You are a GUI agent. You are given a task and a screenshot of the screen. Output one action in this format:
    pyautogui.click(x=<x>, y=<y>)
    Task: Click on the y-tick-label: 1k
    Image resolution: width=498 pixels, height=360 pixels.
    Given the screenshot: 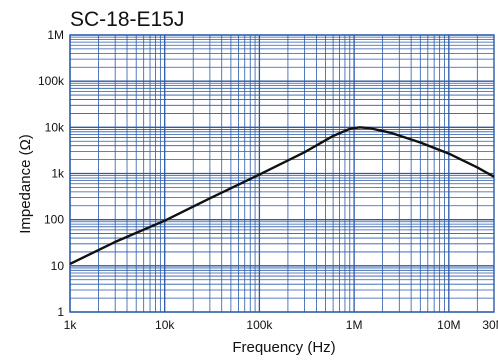 What is the action you would take?
    pyautogui.click(x=58, y=174)
    